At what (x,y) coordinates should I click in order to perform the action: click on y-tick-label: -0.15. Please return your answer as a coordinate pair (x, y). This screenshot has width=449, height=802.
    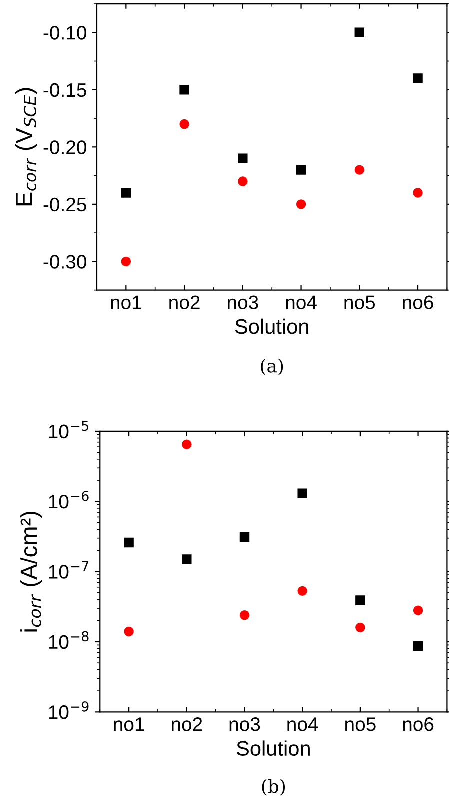
    Looking at the image, I should click on (65, 90).